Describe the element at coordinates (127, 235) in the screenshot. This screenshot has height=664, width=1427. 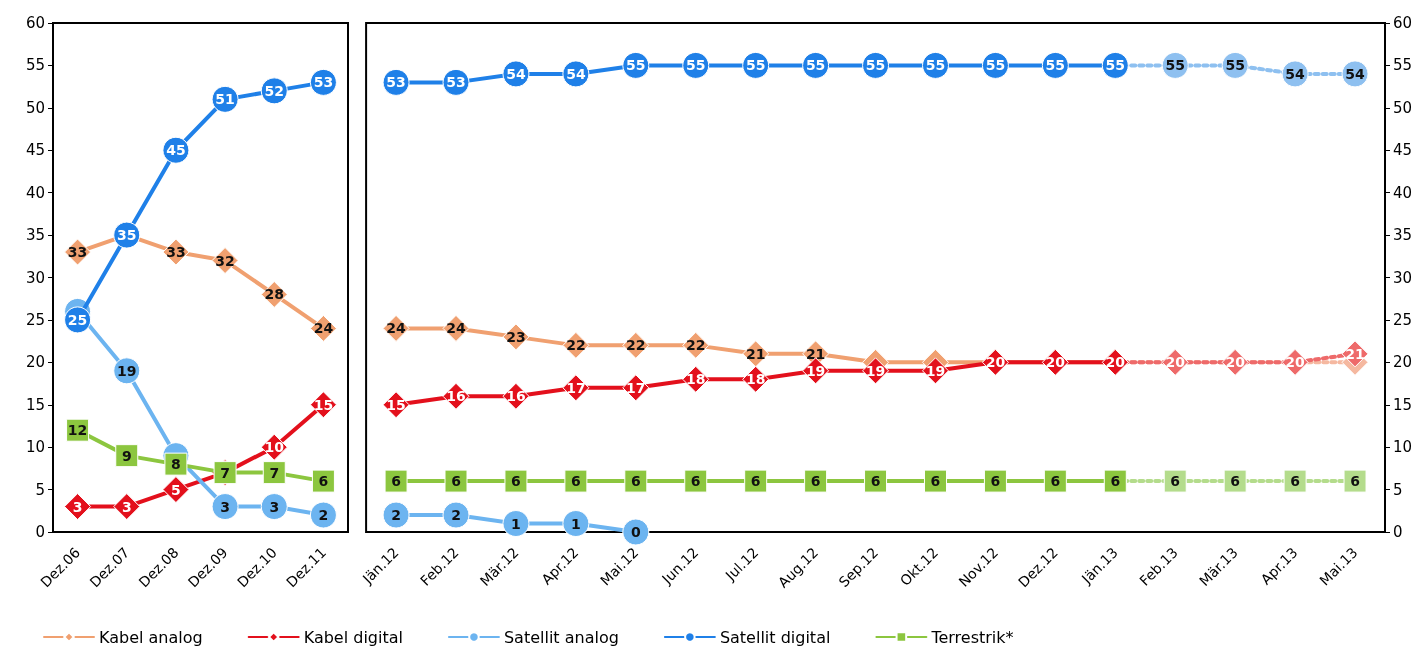
I see `data-label: 35` at that location.